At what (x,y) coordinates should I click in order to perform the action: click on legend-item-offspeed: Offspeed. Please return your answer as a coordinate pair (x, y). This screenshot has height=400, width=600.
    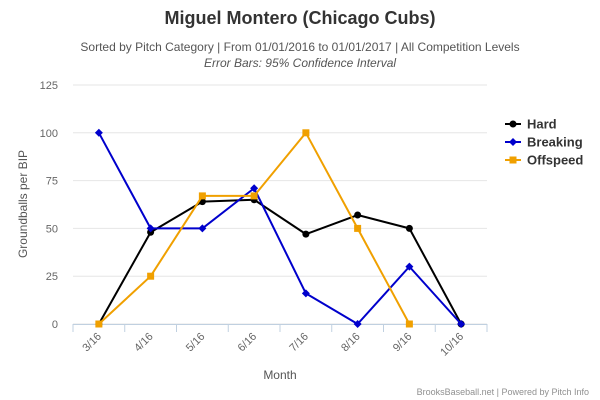
    Looking at the image, I should click on (544, 160).